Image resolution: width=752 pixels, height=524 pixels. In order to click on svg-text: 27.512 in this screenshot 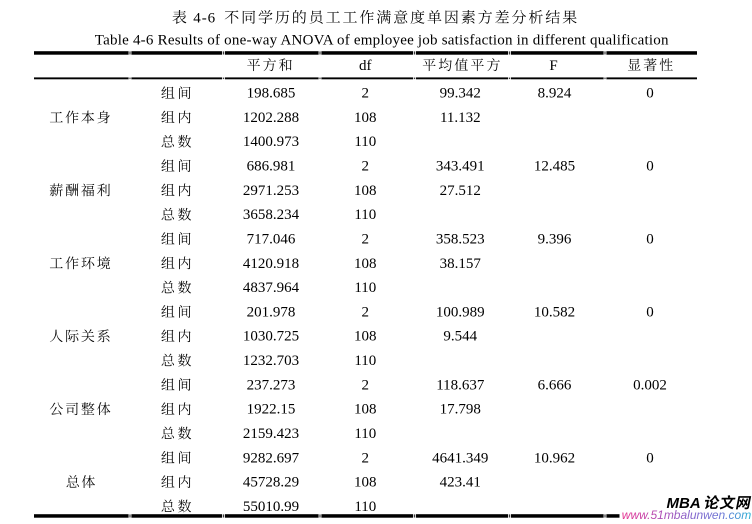, I will do `click(460, 191)`.